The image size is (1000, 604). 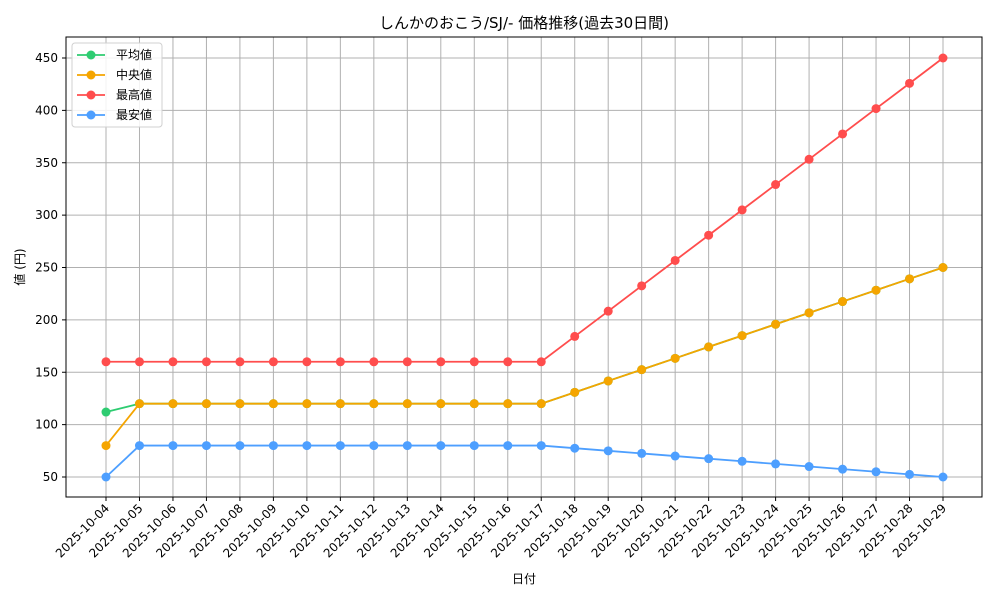 I want to click on legend-item: 最安値, so click(x=114, y=114).